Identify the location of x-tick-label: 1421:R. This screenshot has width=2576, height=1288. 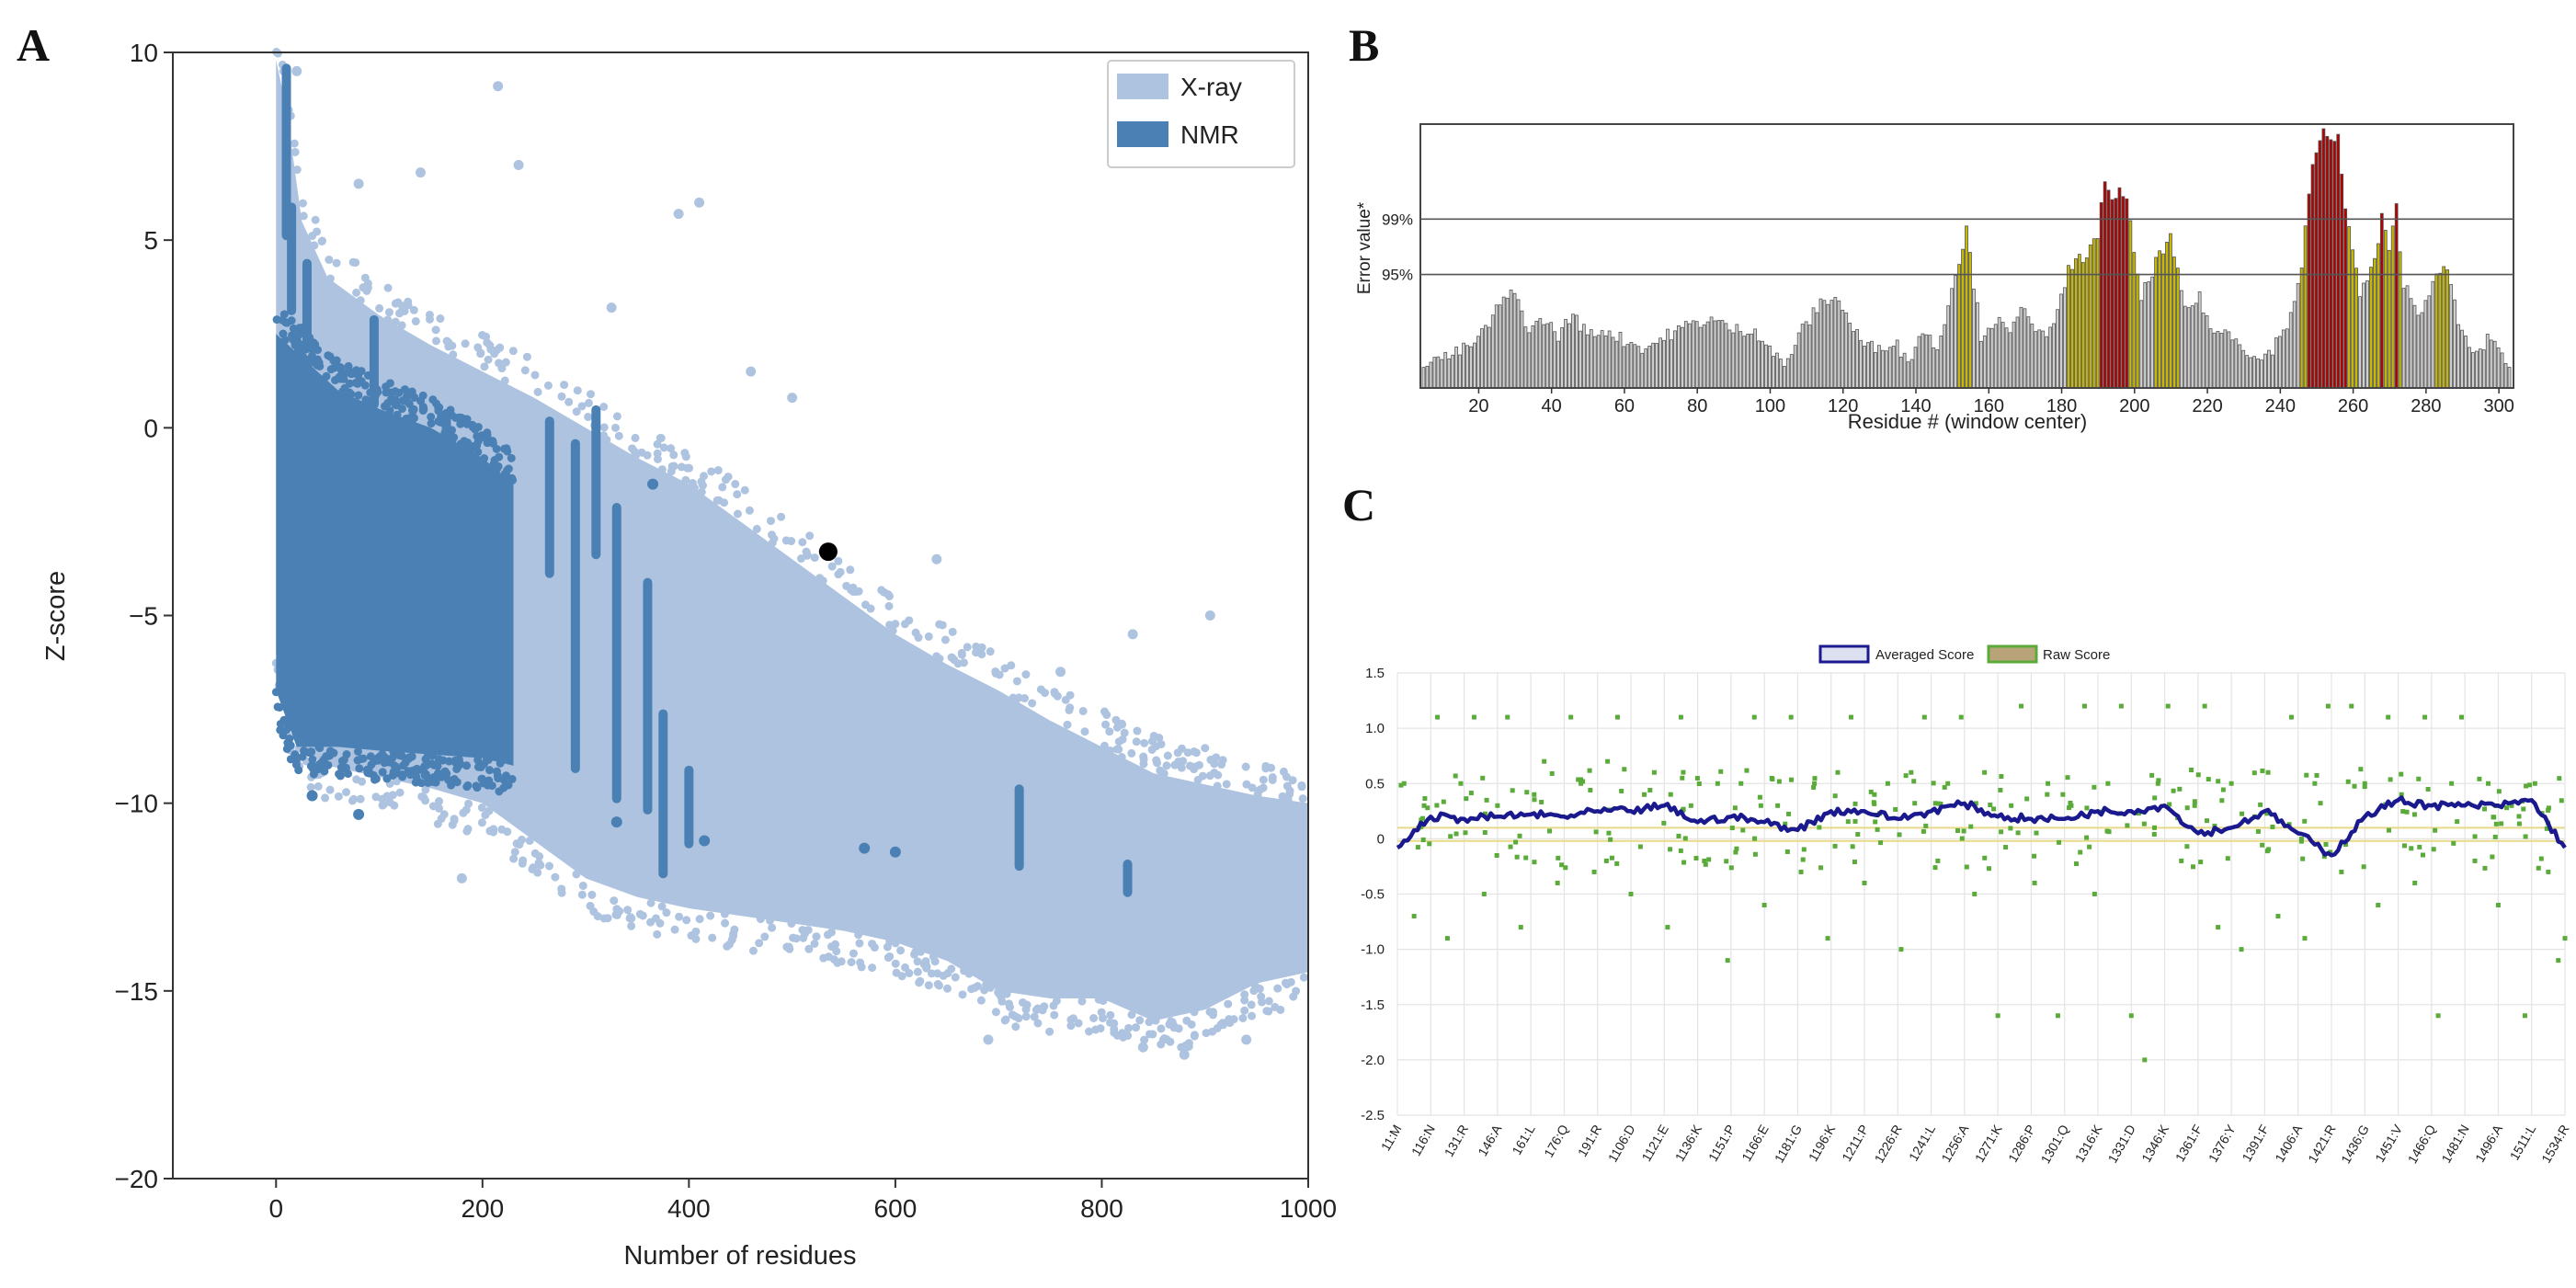
(2321, 1144).